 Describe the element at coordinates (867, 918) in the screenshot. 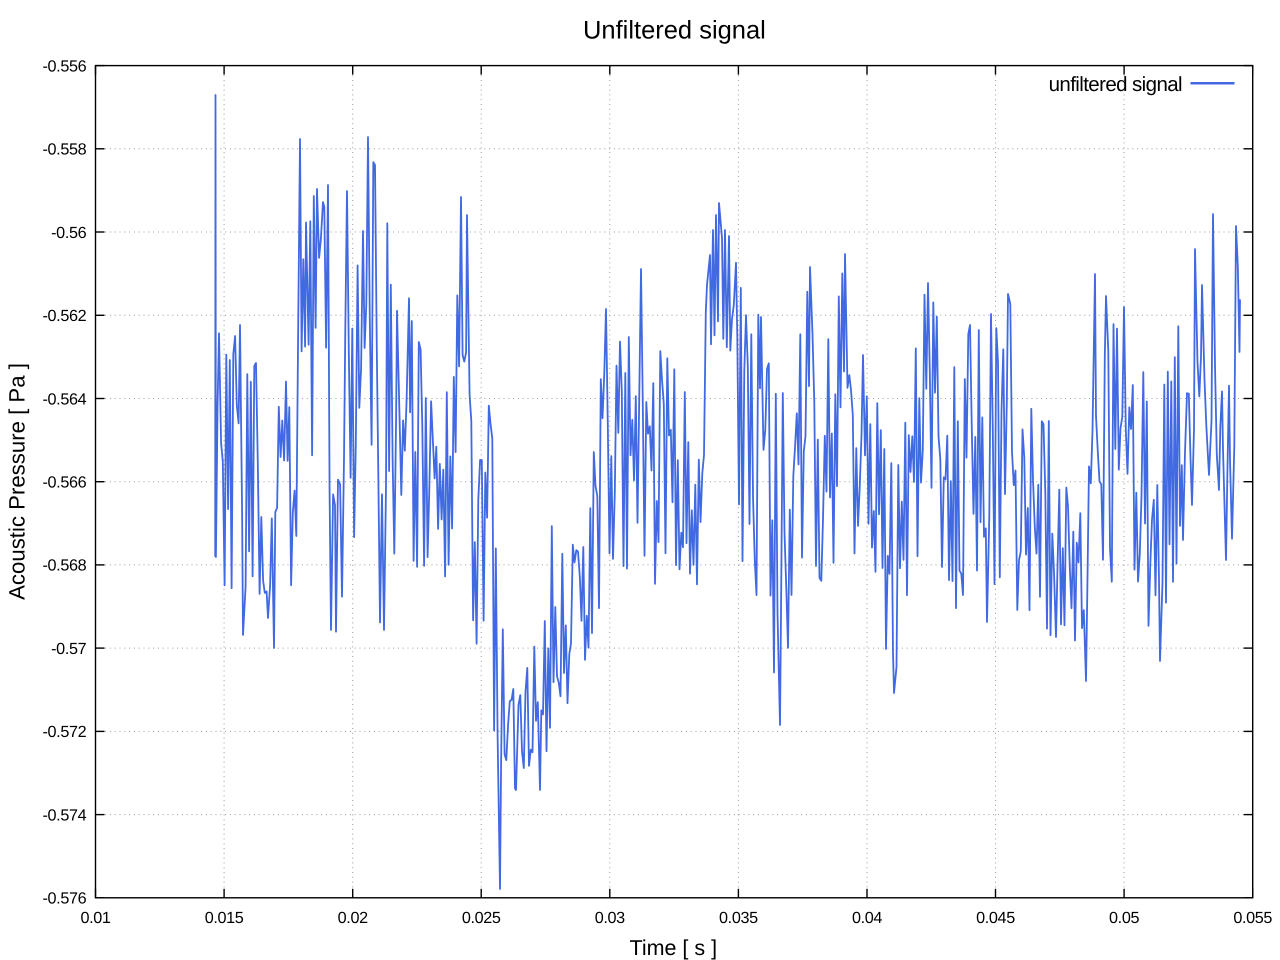

I see `svg-text: 0.04` at that location.